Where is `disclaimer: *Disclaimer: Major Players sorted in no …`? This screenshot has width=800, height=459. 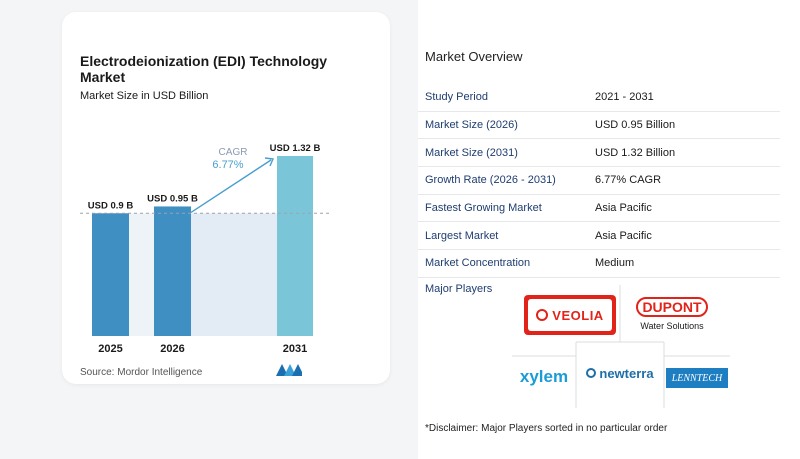 disclaimer: *Disclaimer: Major Players sorted in no … is located at coordinates (546, 428).